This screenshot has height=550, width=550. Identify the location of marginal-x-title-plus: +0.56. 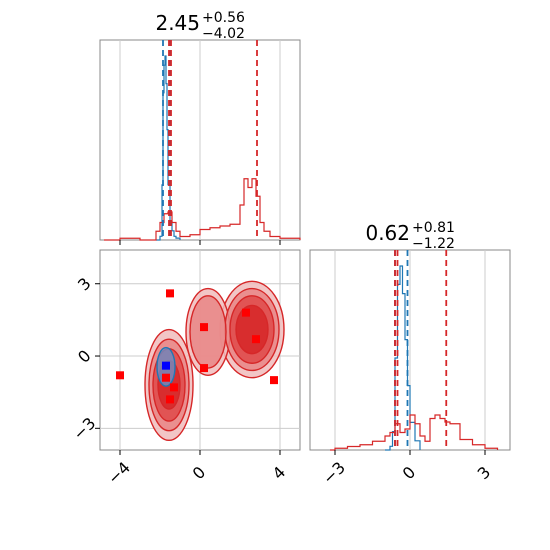
(223, 18).